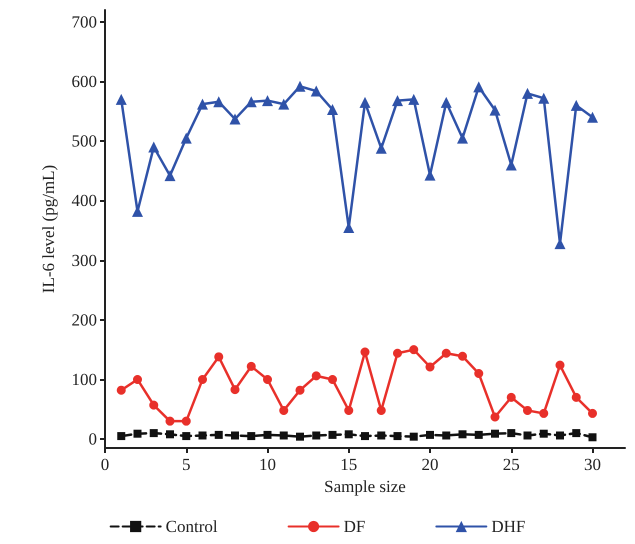 Image resolution: width=635 pixels, height=544 pixels. What do you see at coordinates (84, 141) in the screenshot?
I see `y-tick-label: 500` at bounding box center [84, 141].